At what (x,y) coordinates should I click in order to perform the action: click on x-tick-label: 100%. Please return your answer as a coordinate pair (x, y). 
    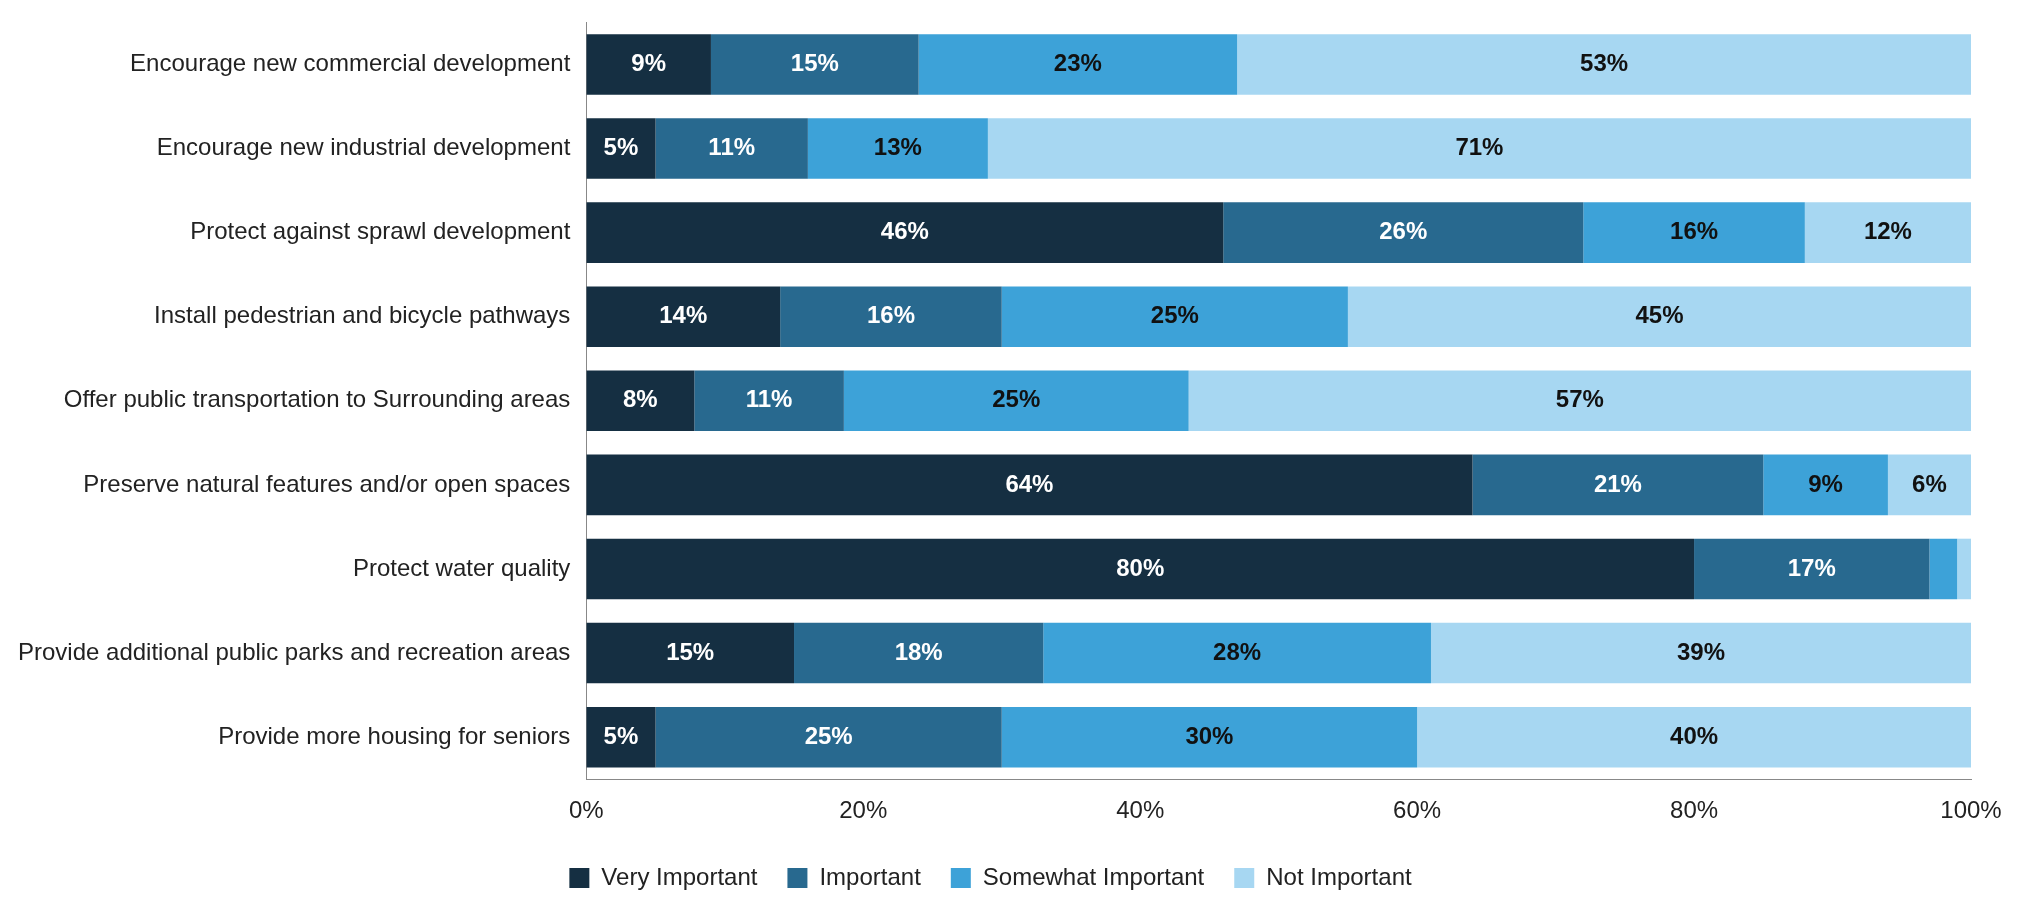
    Looking at the image, I should click on (1971, 810).